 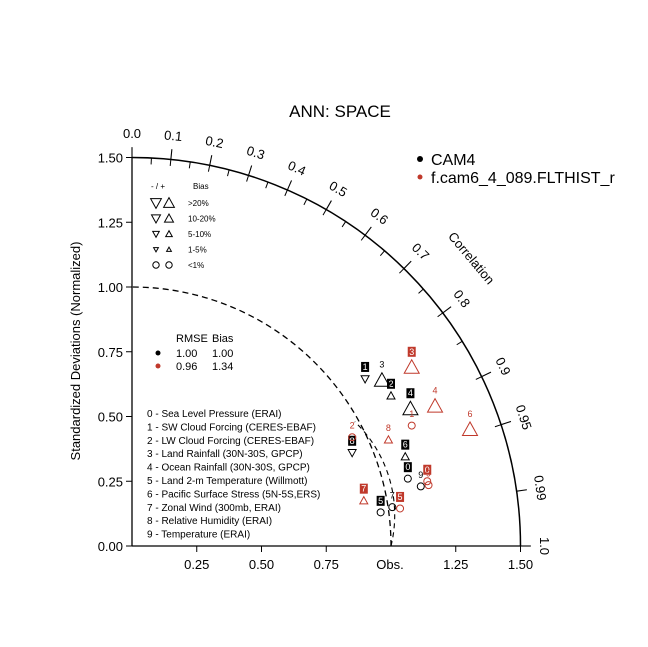 What do you see at coordinates (375, 484) in the screenshot?
I see `rmse-circle` at bounding box center [375, 484].